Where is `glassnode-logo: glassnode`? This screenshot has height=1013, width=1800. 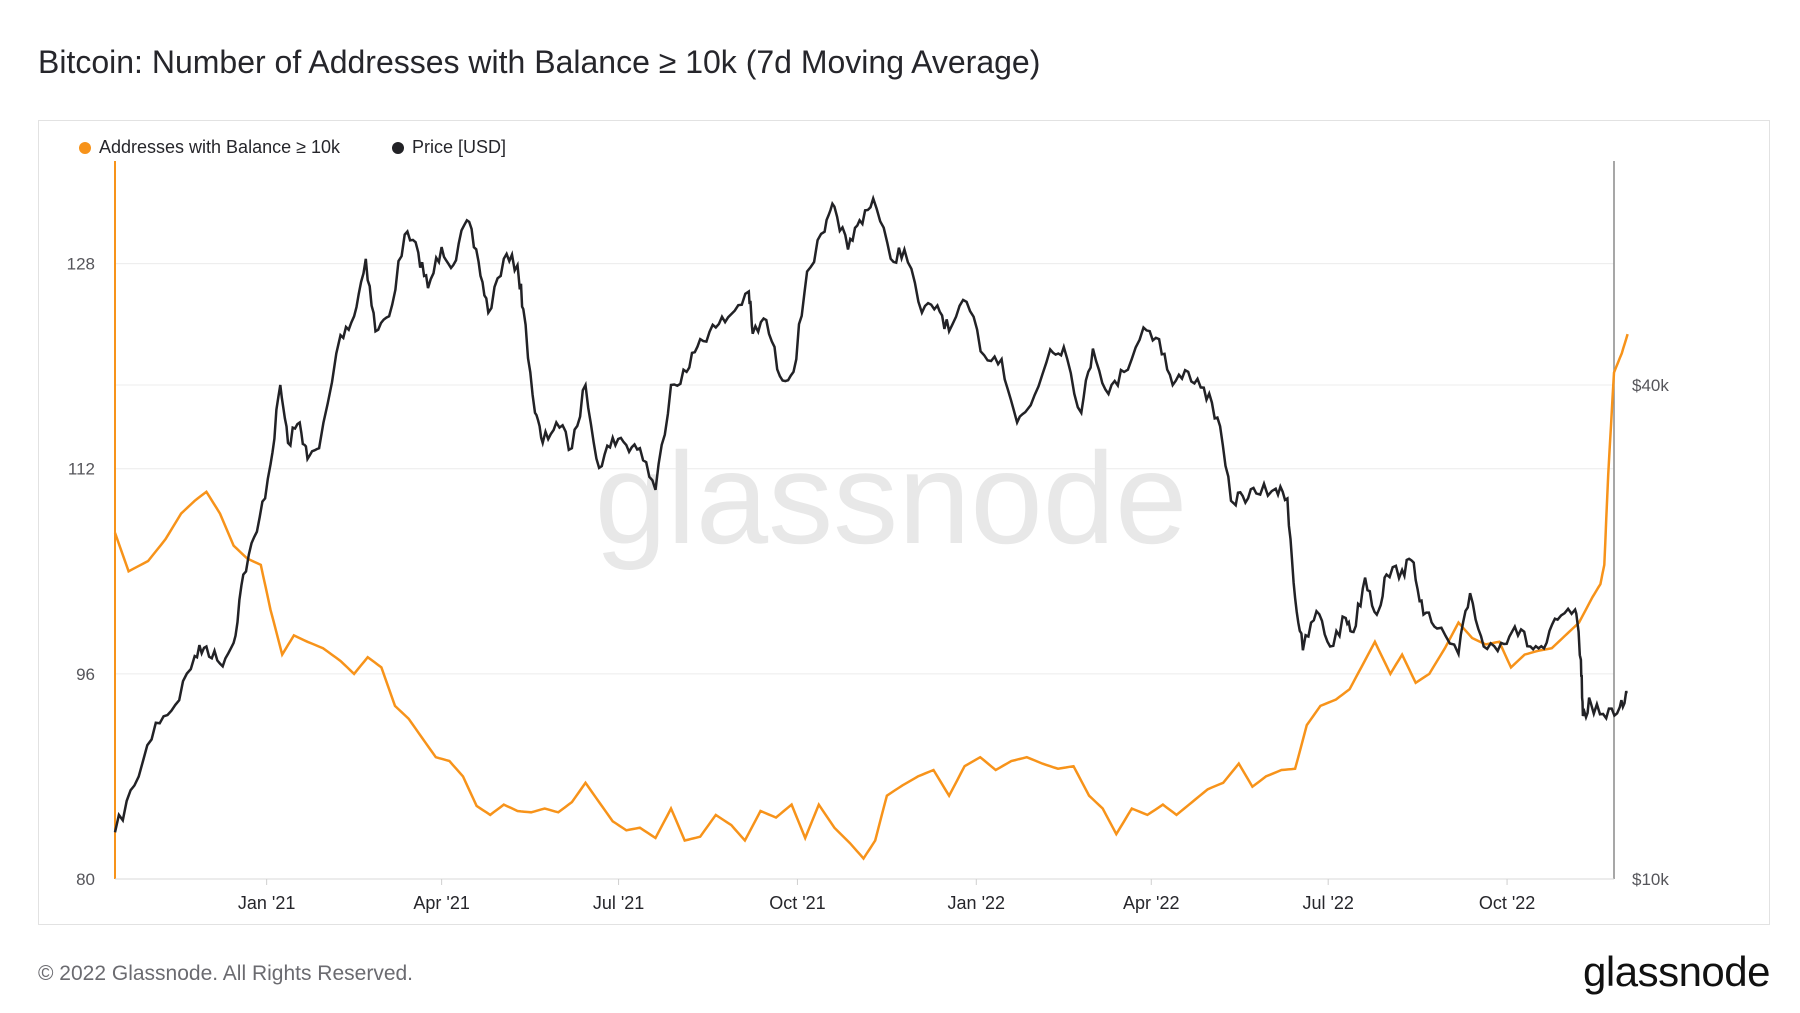 glassnode-logo: glassnode is located at coordinates (1676, 971).